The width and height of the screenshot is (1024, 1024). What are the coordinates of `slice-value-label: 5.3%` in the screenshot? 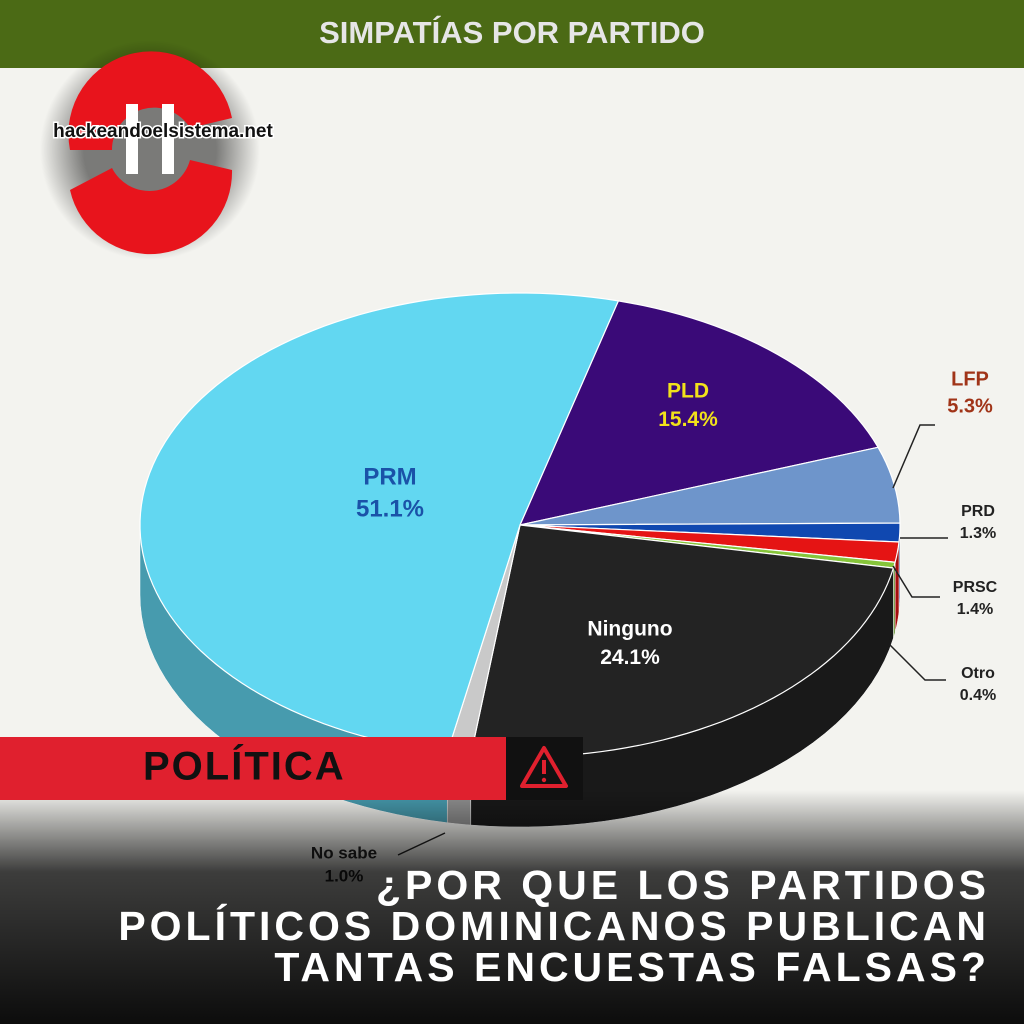 It's located at (970, 406).